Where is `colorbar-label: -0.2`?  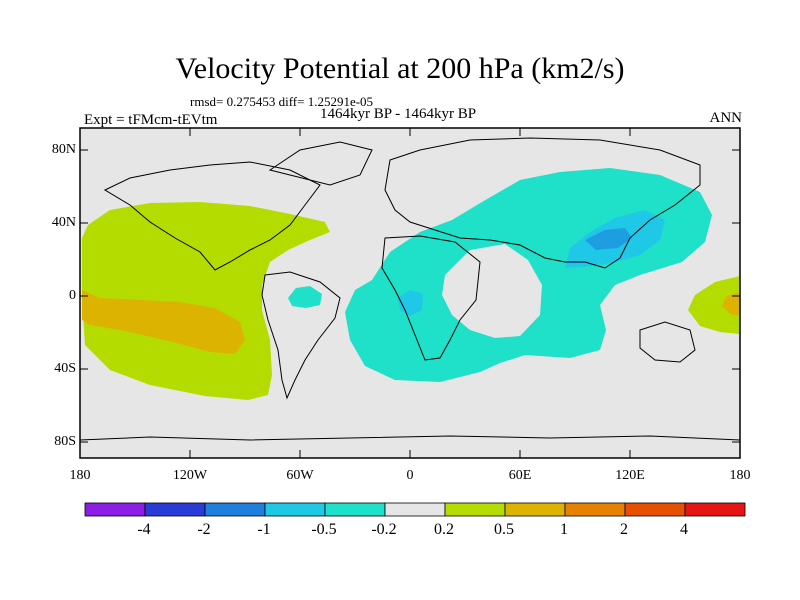 colorbar-label: -0.2 is located at coordinates (384, 529).